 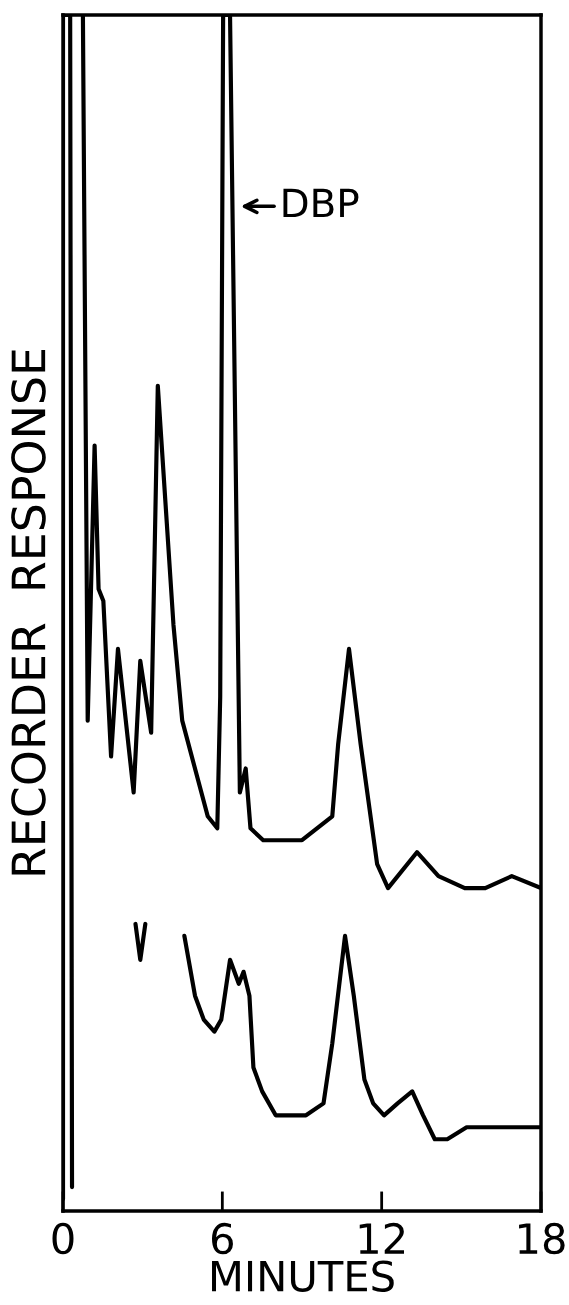 What do you see at coordinates (303, 1276) in the screenshot?
I see `x-axis-title: MINUTES` at bounding box center [303, 1276].